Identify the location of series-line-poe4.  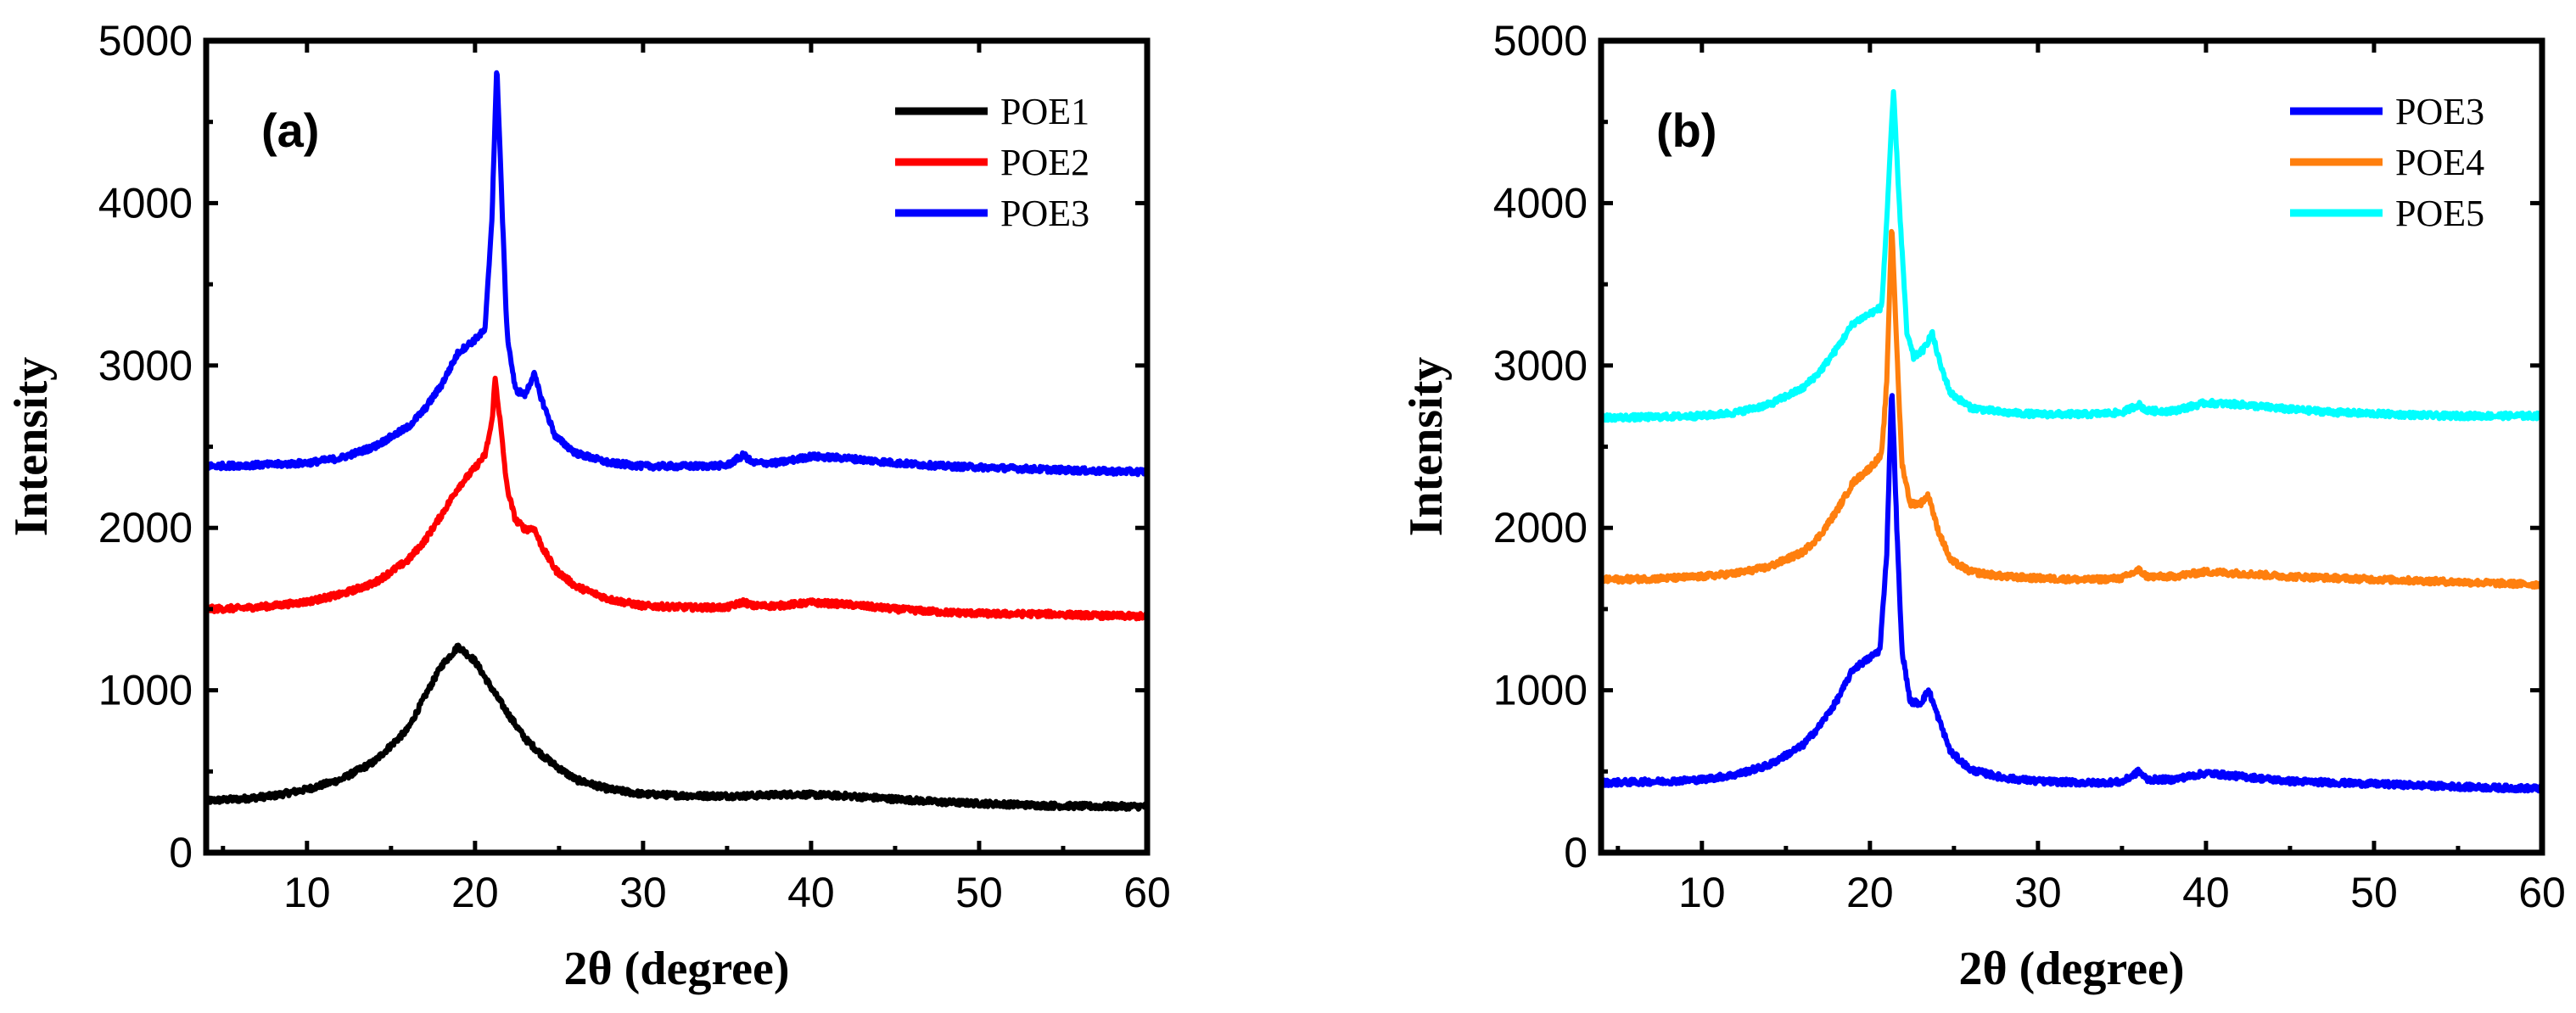
(2072, 409).